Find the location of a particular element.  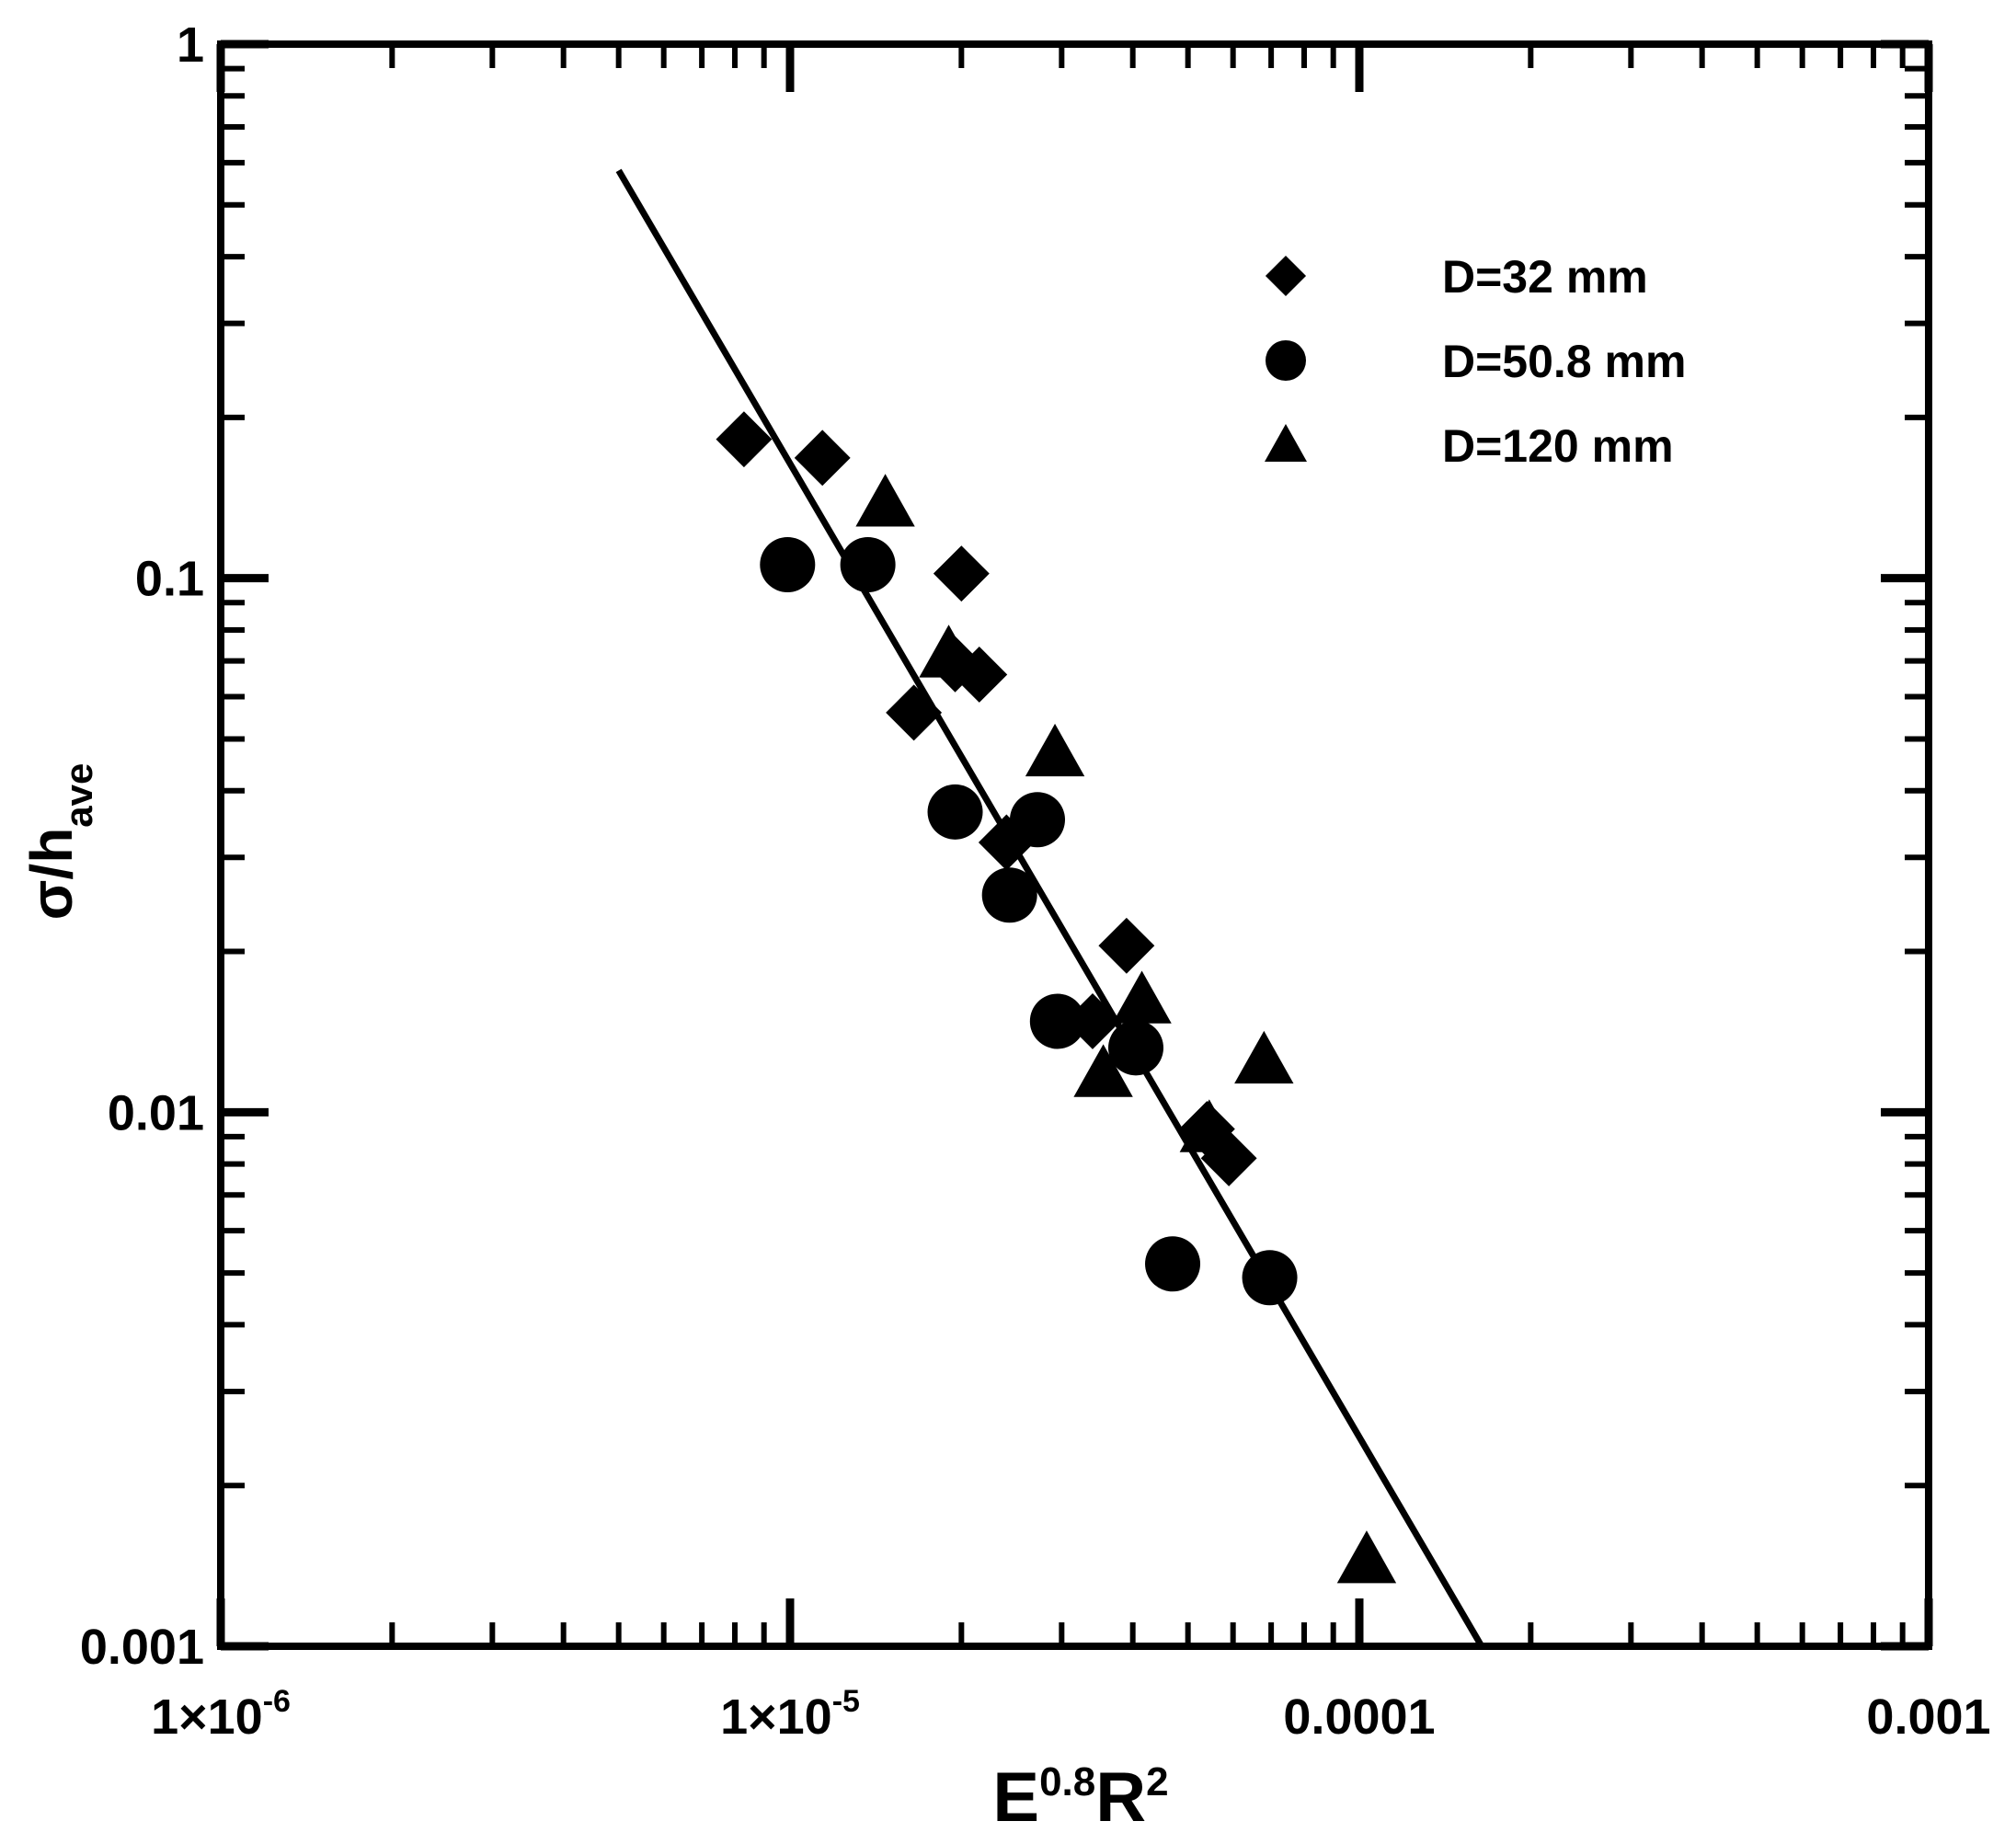

y-axis-label: σ/have is located at coordinates (59, 842).